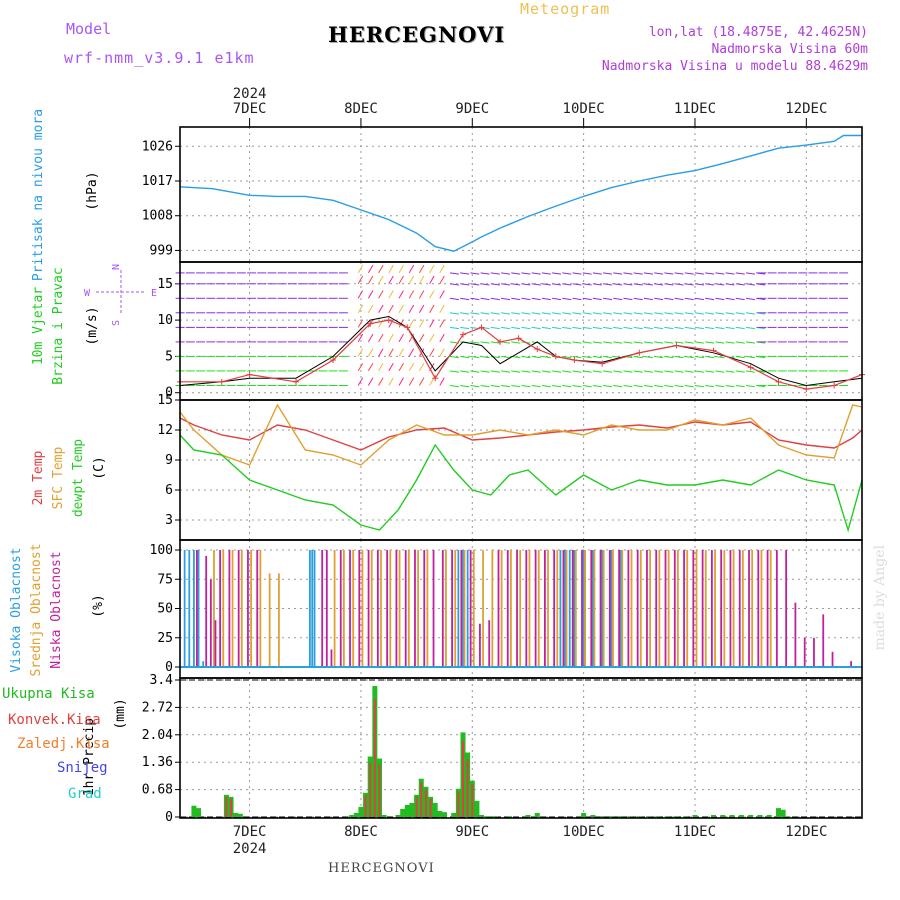  Describe the element at coordinates (521, 351) in the screenshot. I see `wind-speed-line` at that location.